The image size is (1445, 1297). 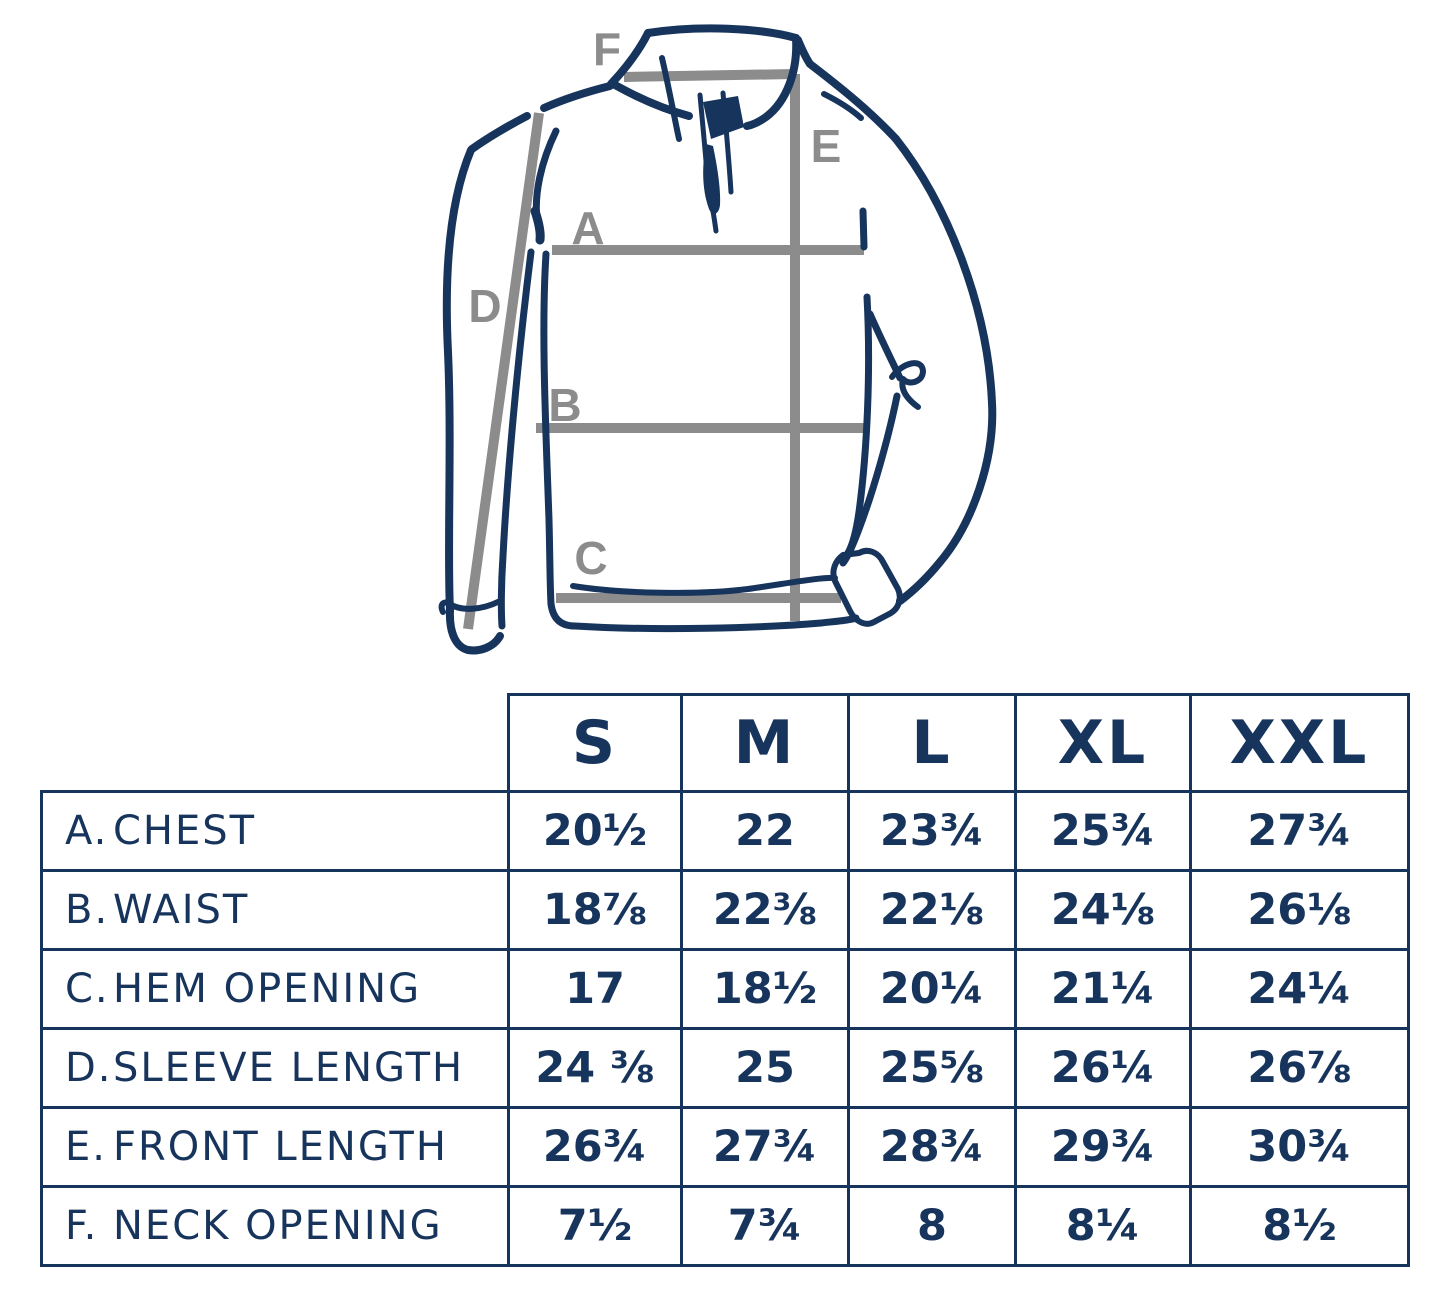 What do you see at coordinates (595, 989) in the screenshot?
I see `cell-value: 17` at bounding box center [595, 989].